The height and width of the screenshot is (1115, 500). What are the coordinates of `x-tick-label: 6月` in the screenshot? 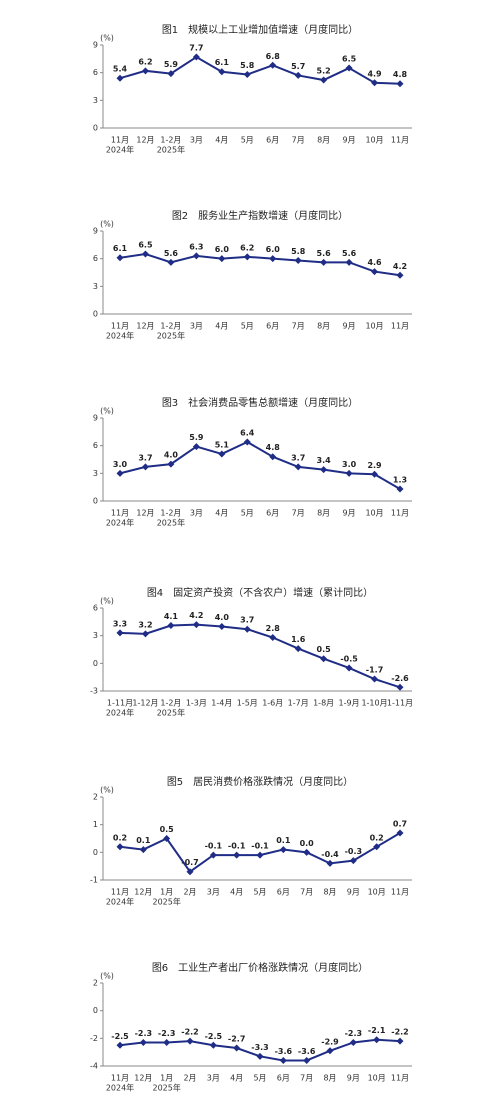 It's located at (283, 1078).